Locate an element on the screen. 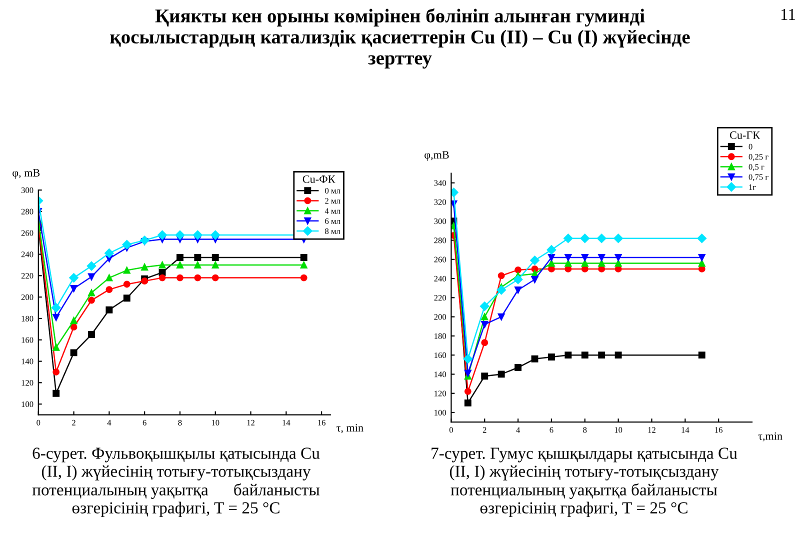 The width and height of the screenshot is (800, 559). legend-label: 2 мл is located at coordinates (332, 201).